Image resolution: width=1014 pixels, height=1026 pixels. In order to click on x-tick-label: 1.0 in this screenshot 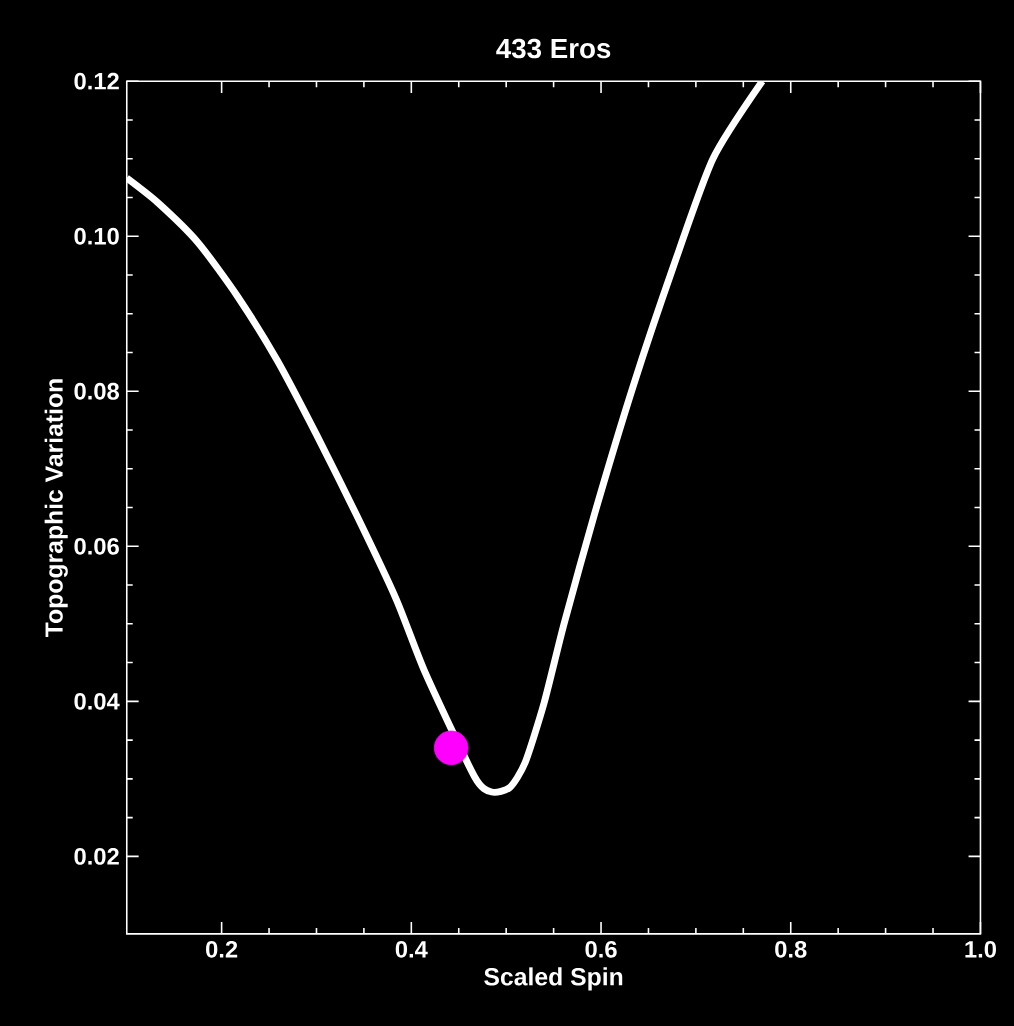, I will do `click(980, 949)`.